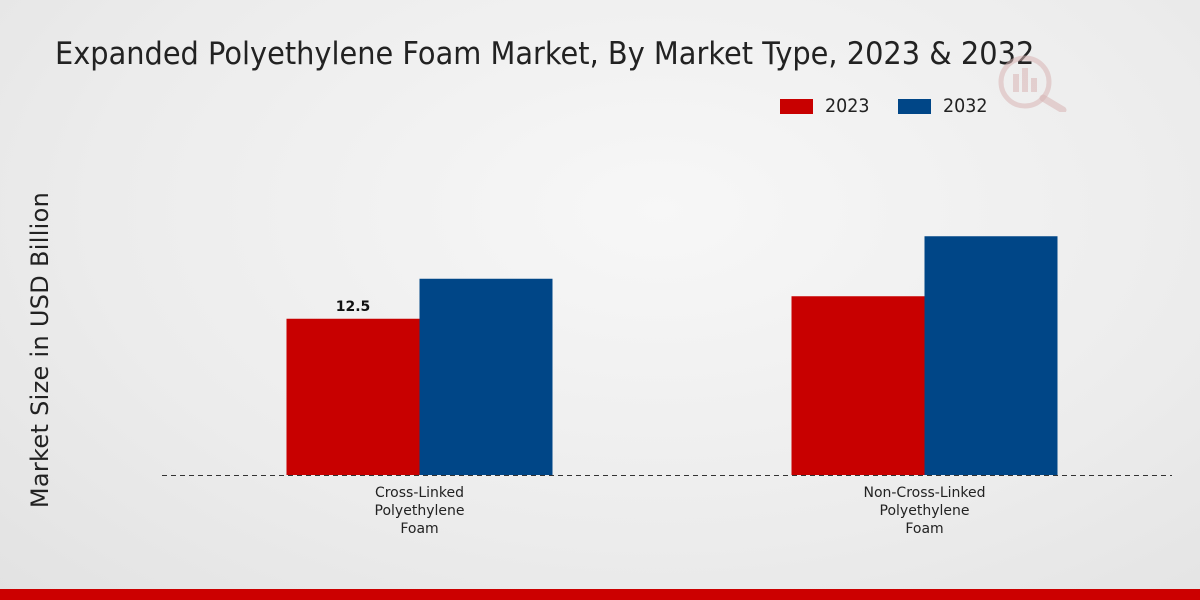  Describe the element at coordinates (847, 106) in the screenshot. I see `legend-label-2023: 2023` at that location.